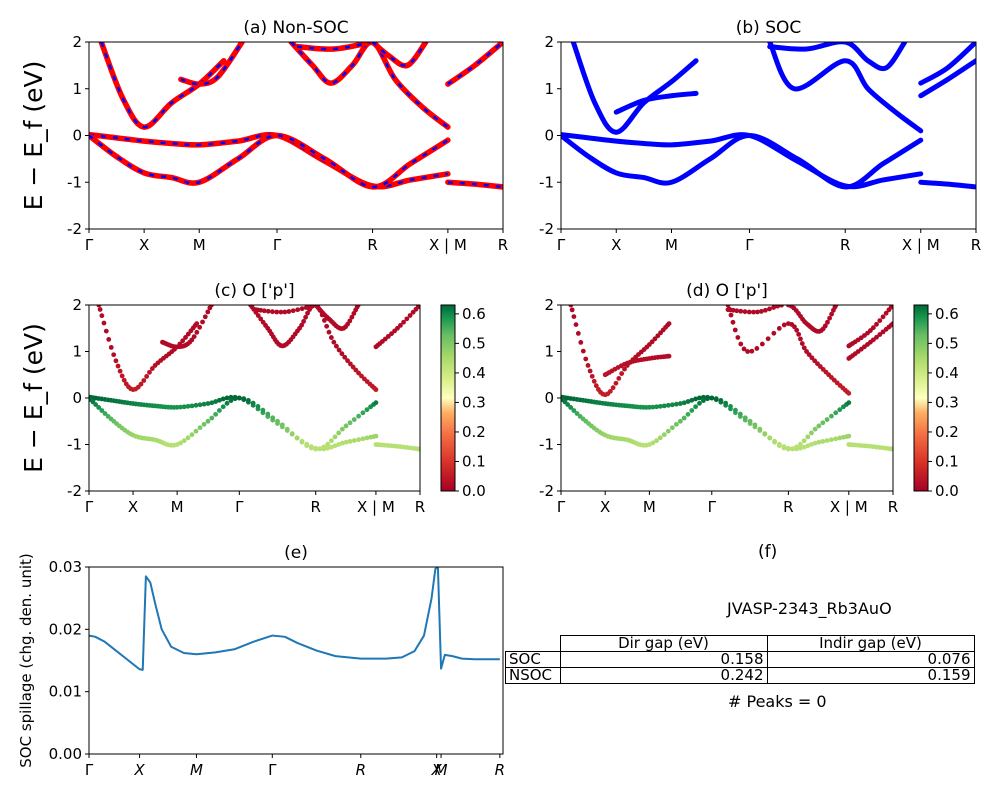 The image size is (1000, 800). Describe the element at coordinates (254, 291) in the screenshot. I see `panel-title: (c) O ['p']` at that location.